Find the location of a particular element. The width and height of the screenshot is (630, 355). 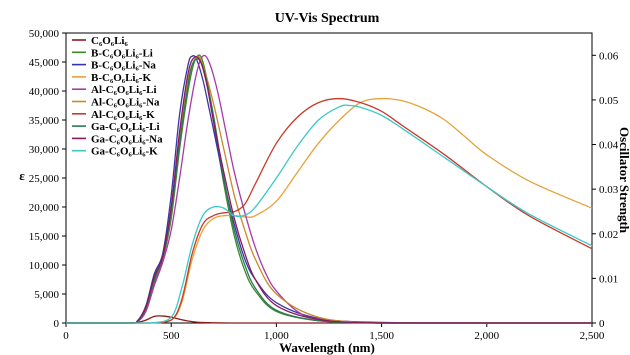

legend-label: Al-C₆O₆Li₆-Na is located at coordinates (125, 103).